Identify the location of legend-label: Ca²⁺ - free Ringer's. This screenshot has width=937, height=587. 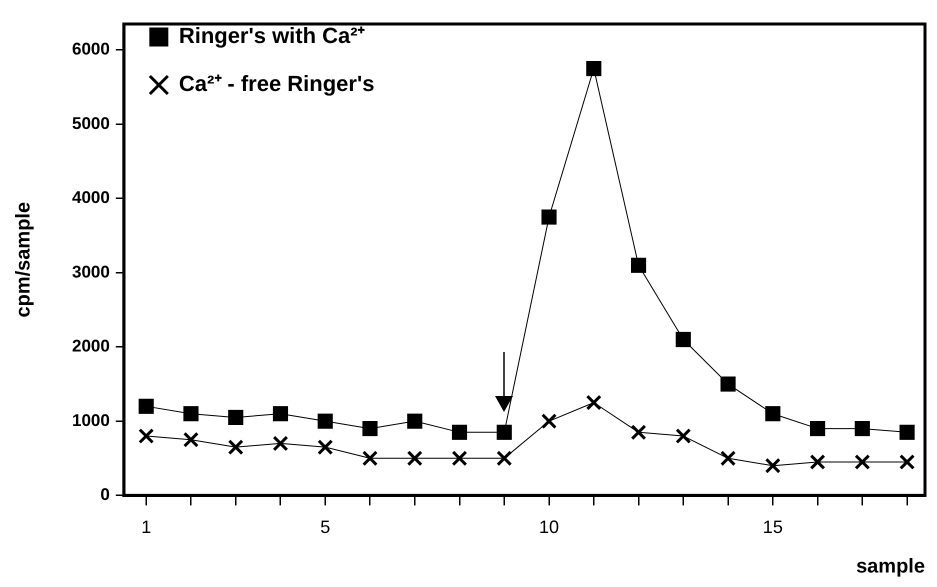
(276, 83).